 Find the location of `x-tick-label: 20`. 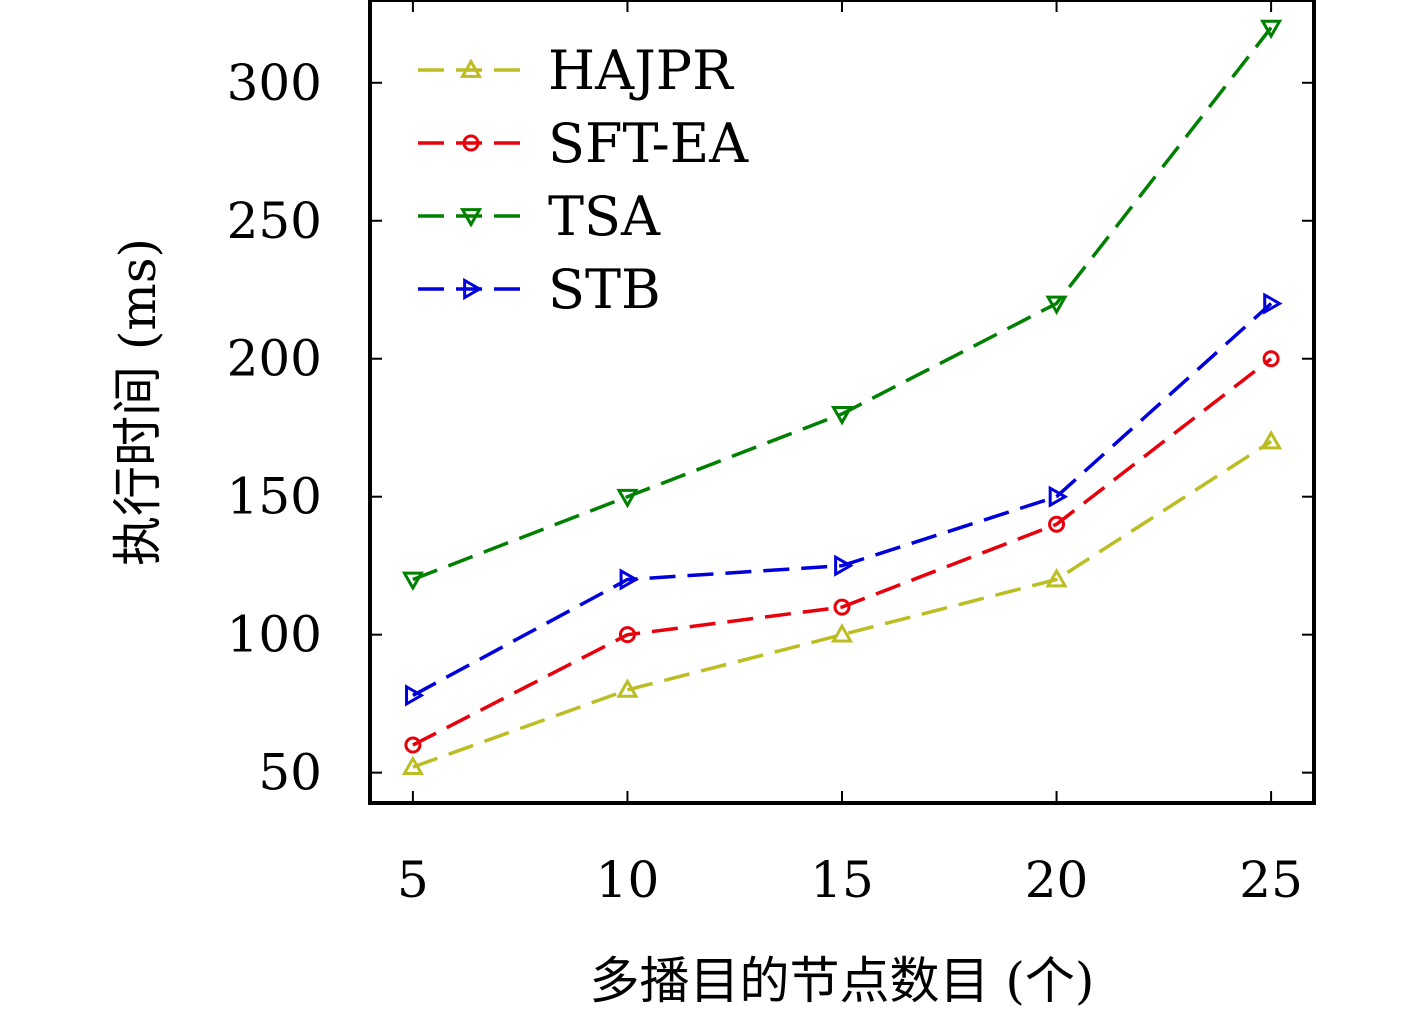

x-tick-label: 20 is located at coordinates (1057, 880).